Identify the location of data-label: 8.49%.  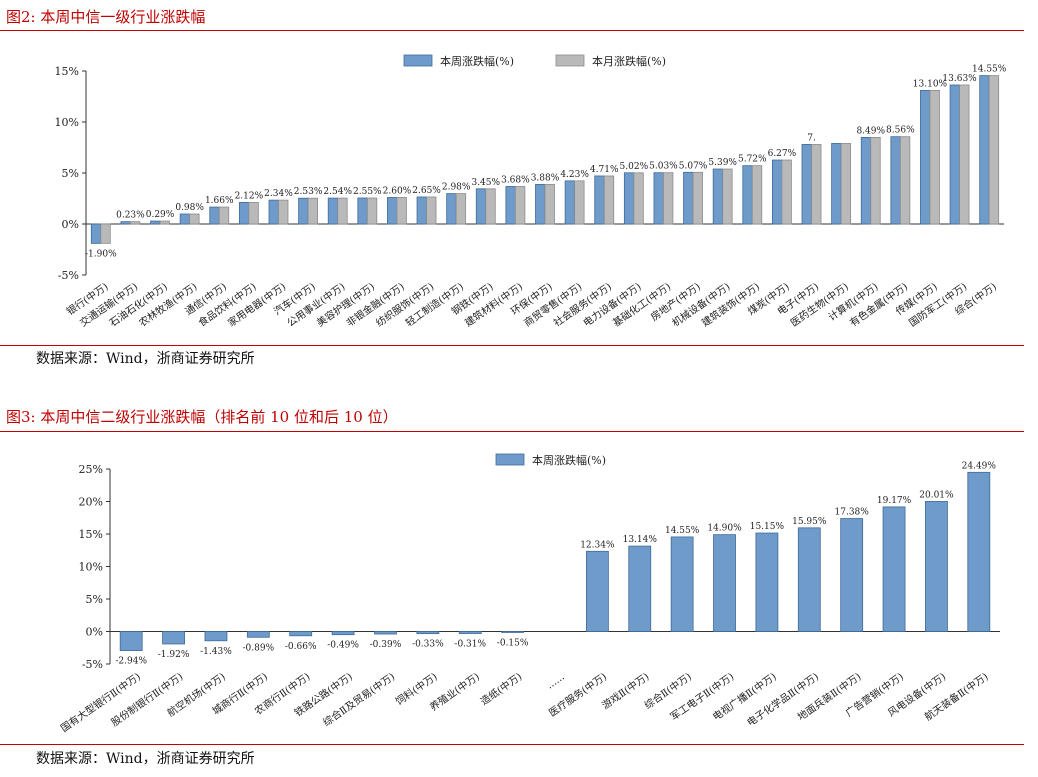
(870, 131).